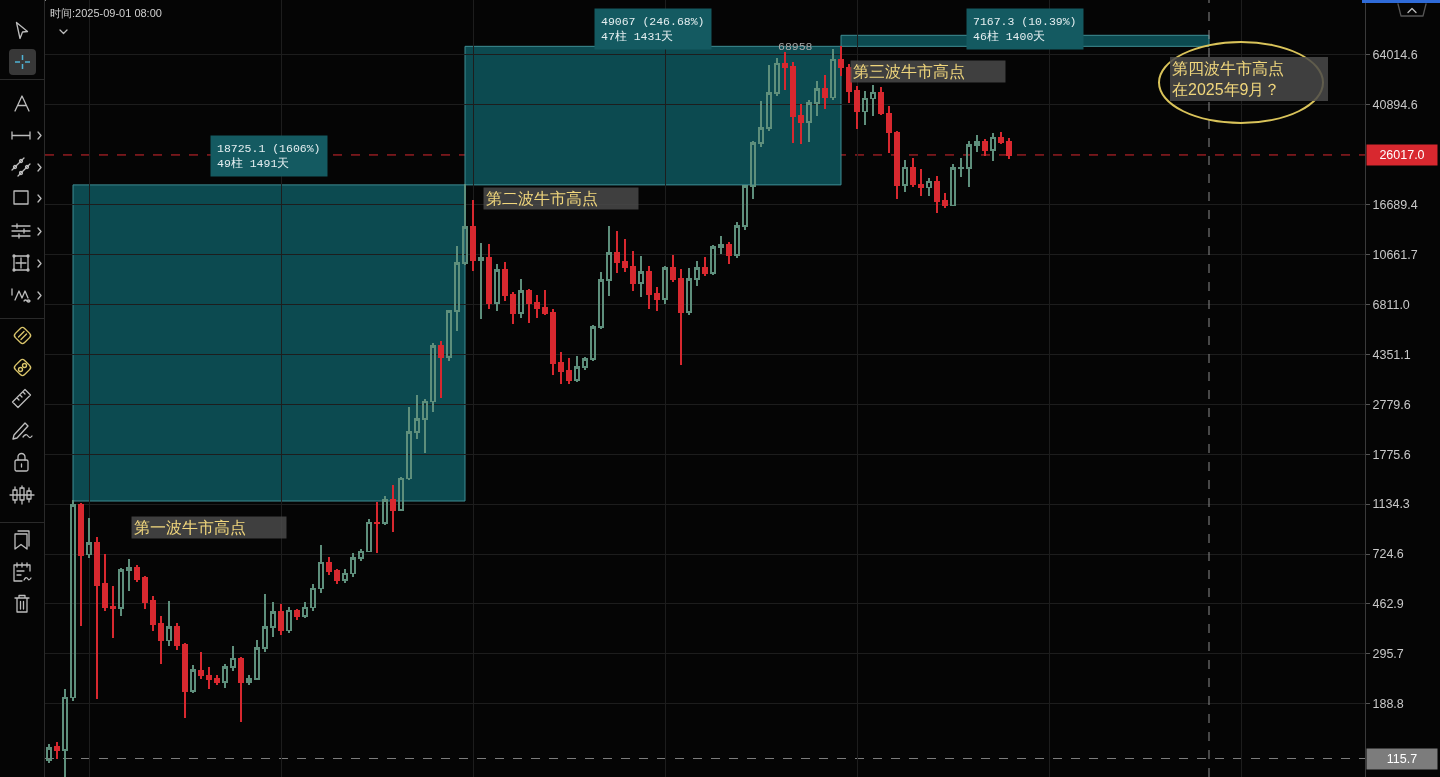 This screenshot has width=1440, height=777. What do you see at coordinates (1395, 104) in the screenshot?
I see `y-tick-label: 40894.6` at bounding box center [1395, 104].